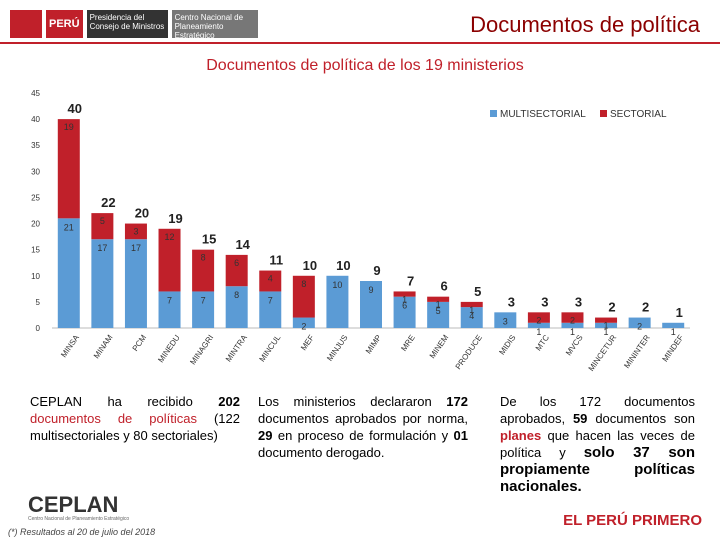 The width and height of the screenshot is (720, 540). What do you see at coordinates (69, 227) in the screenshot?
I see `value-label: 21` at bounding box center [69, 227].